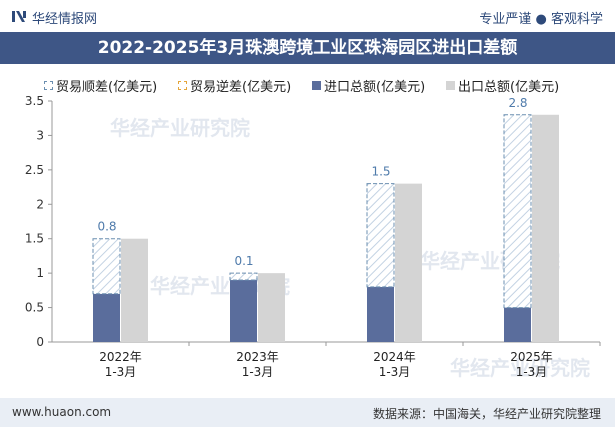 This screenshot has width=615, height=427. I want to click on slogan: 专业严谨 ● 客观科学, so click(541, 19).